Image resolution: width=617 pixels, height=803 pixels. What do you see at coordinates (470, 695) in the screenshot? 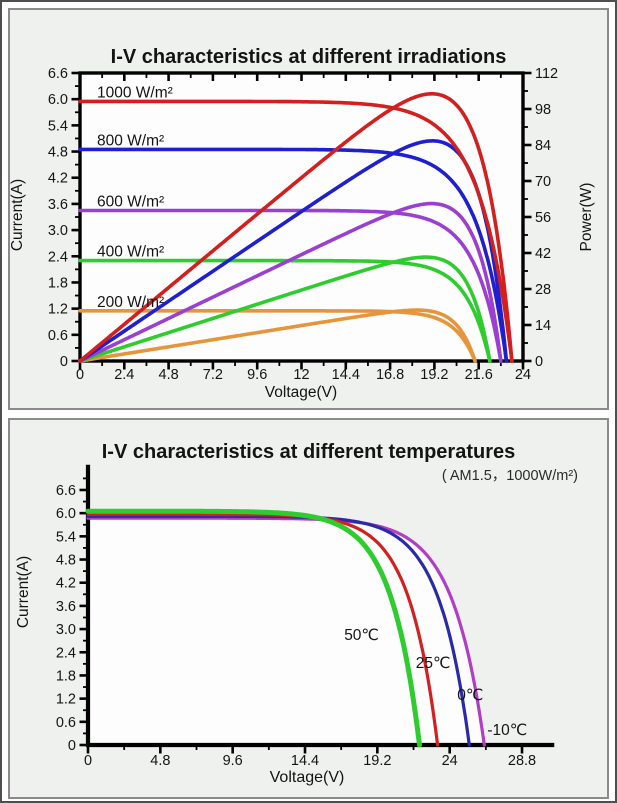
I see `series-label: 0℃` at bounding box center [470, 695].